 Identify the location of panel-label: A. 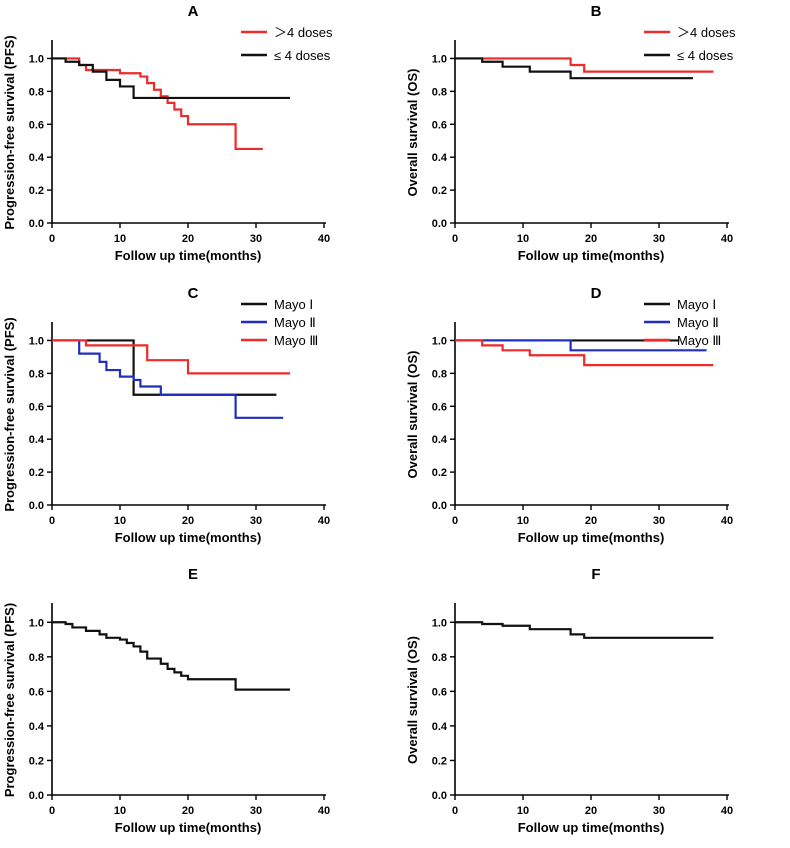
(193, 11).